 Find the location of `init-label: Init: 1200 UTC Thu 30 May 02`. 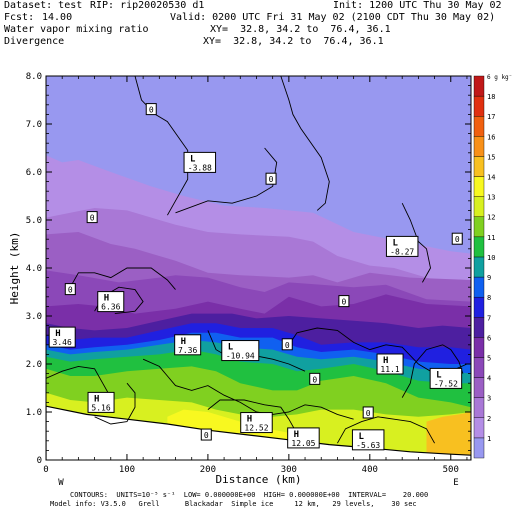

init-label: Init: 1200 UTC Thu 30 May 02 is located at coordinates (417, 5).